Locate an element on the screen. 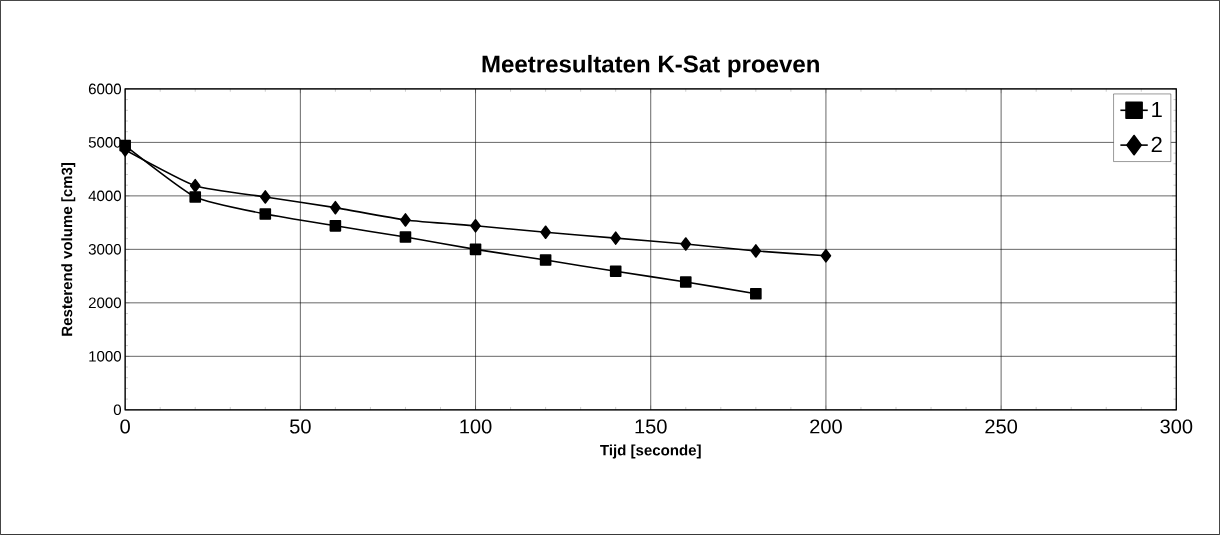 The width and height of the screenshot is (1220, 535). x-tick-label: 200 is located at coordinates (826, 426).